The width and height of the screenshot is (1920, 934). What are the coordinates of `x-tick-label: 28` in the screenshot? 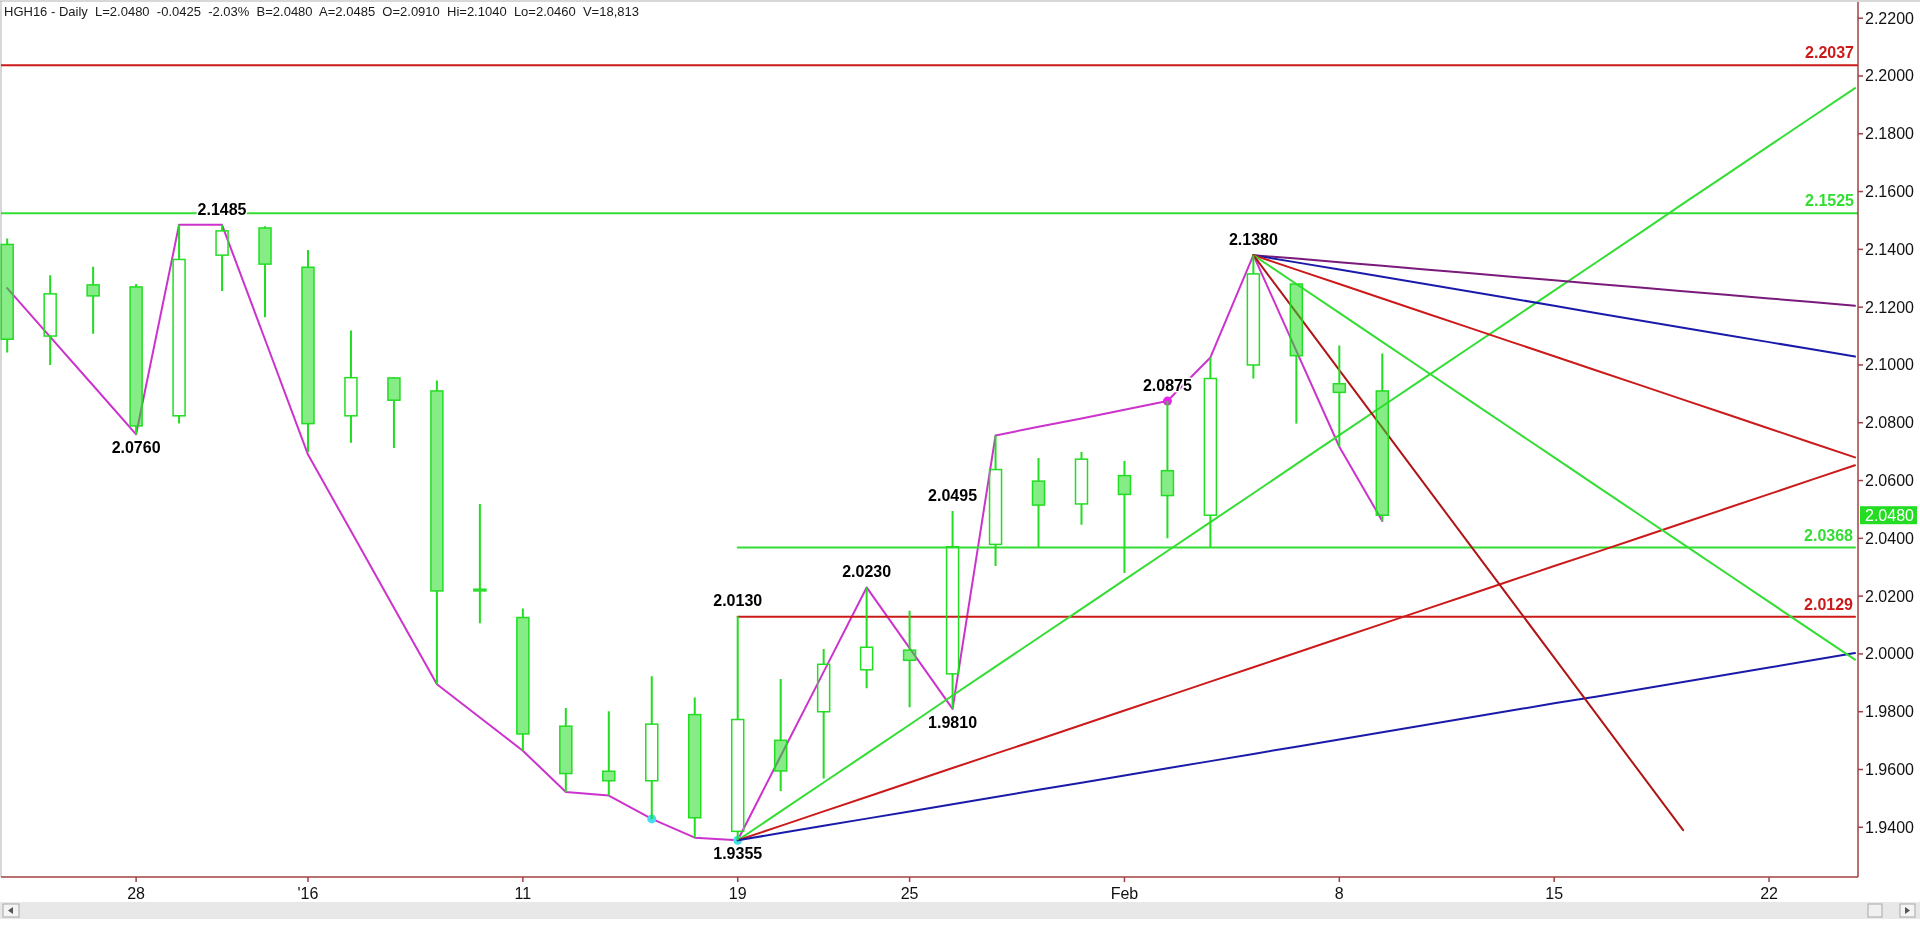 It's located at (136, 893).